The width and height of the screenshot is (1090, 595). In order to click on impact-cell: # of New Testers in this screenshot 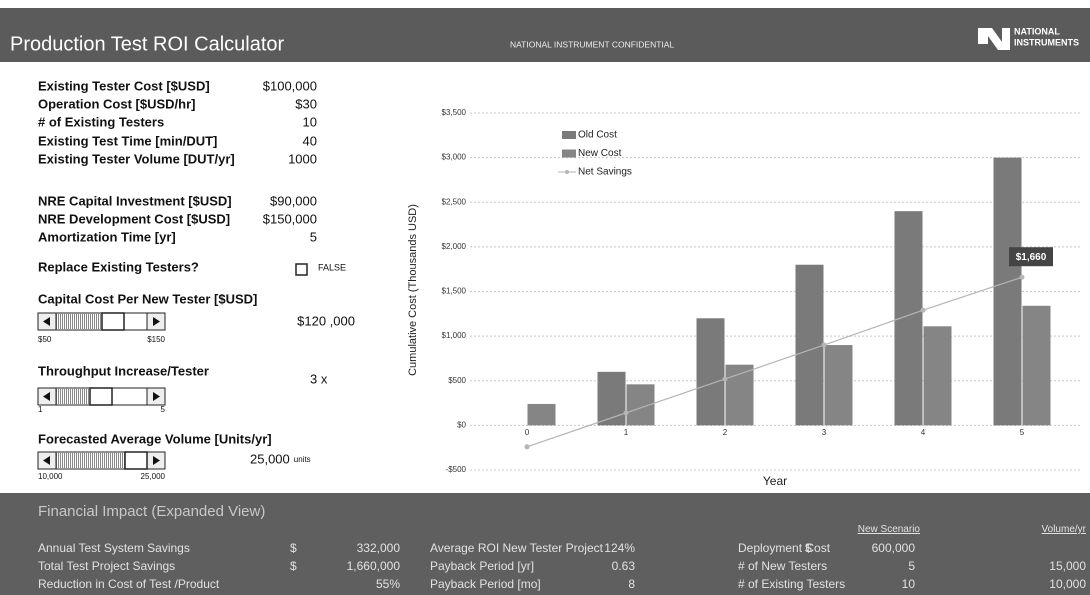, I will do `click(783, 566)`.